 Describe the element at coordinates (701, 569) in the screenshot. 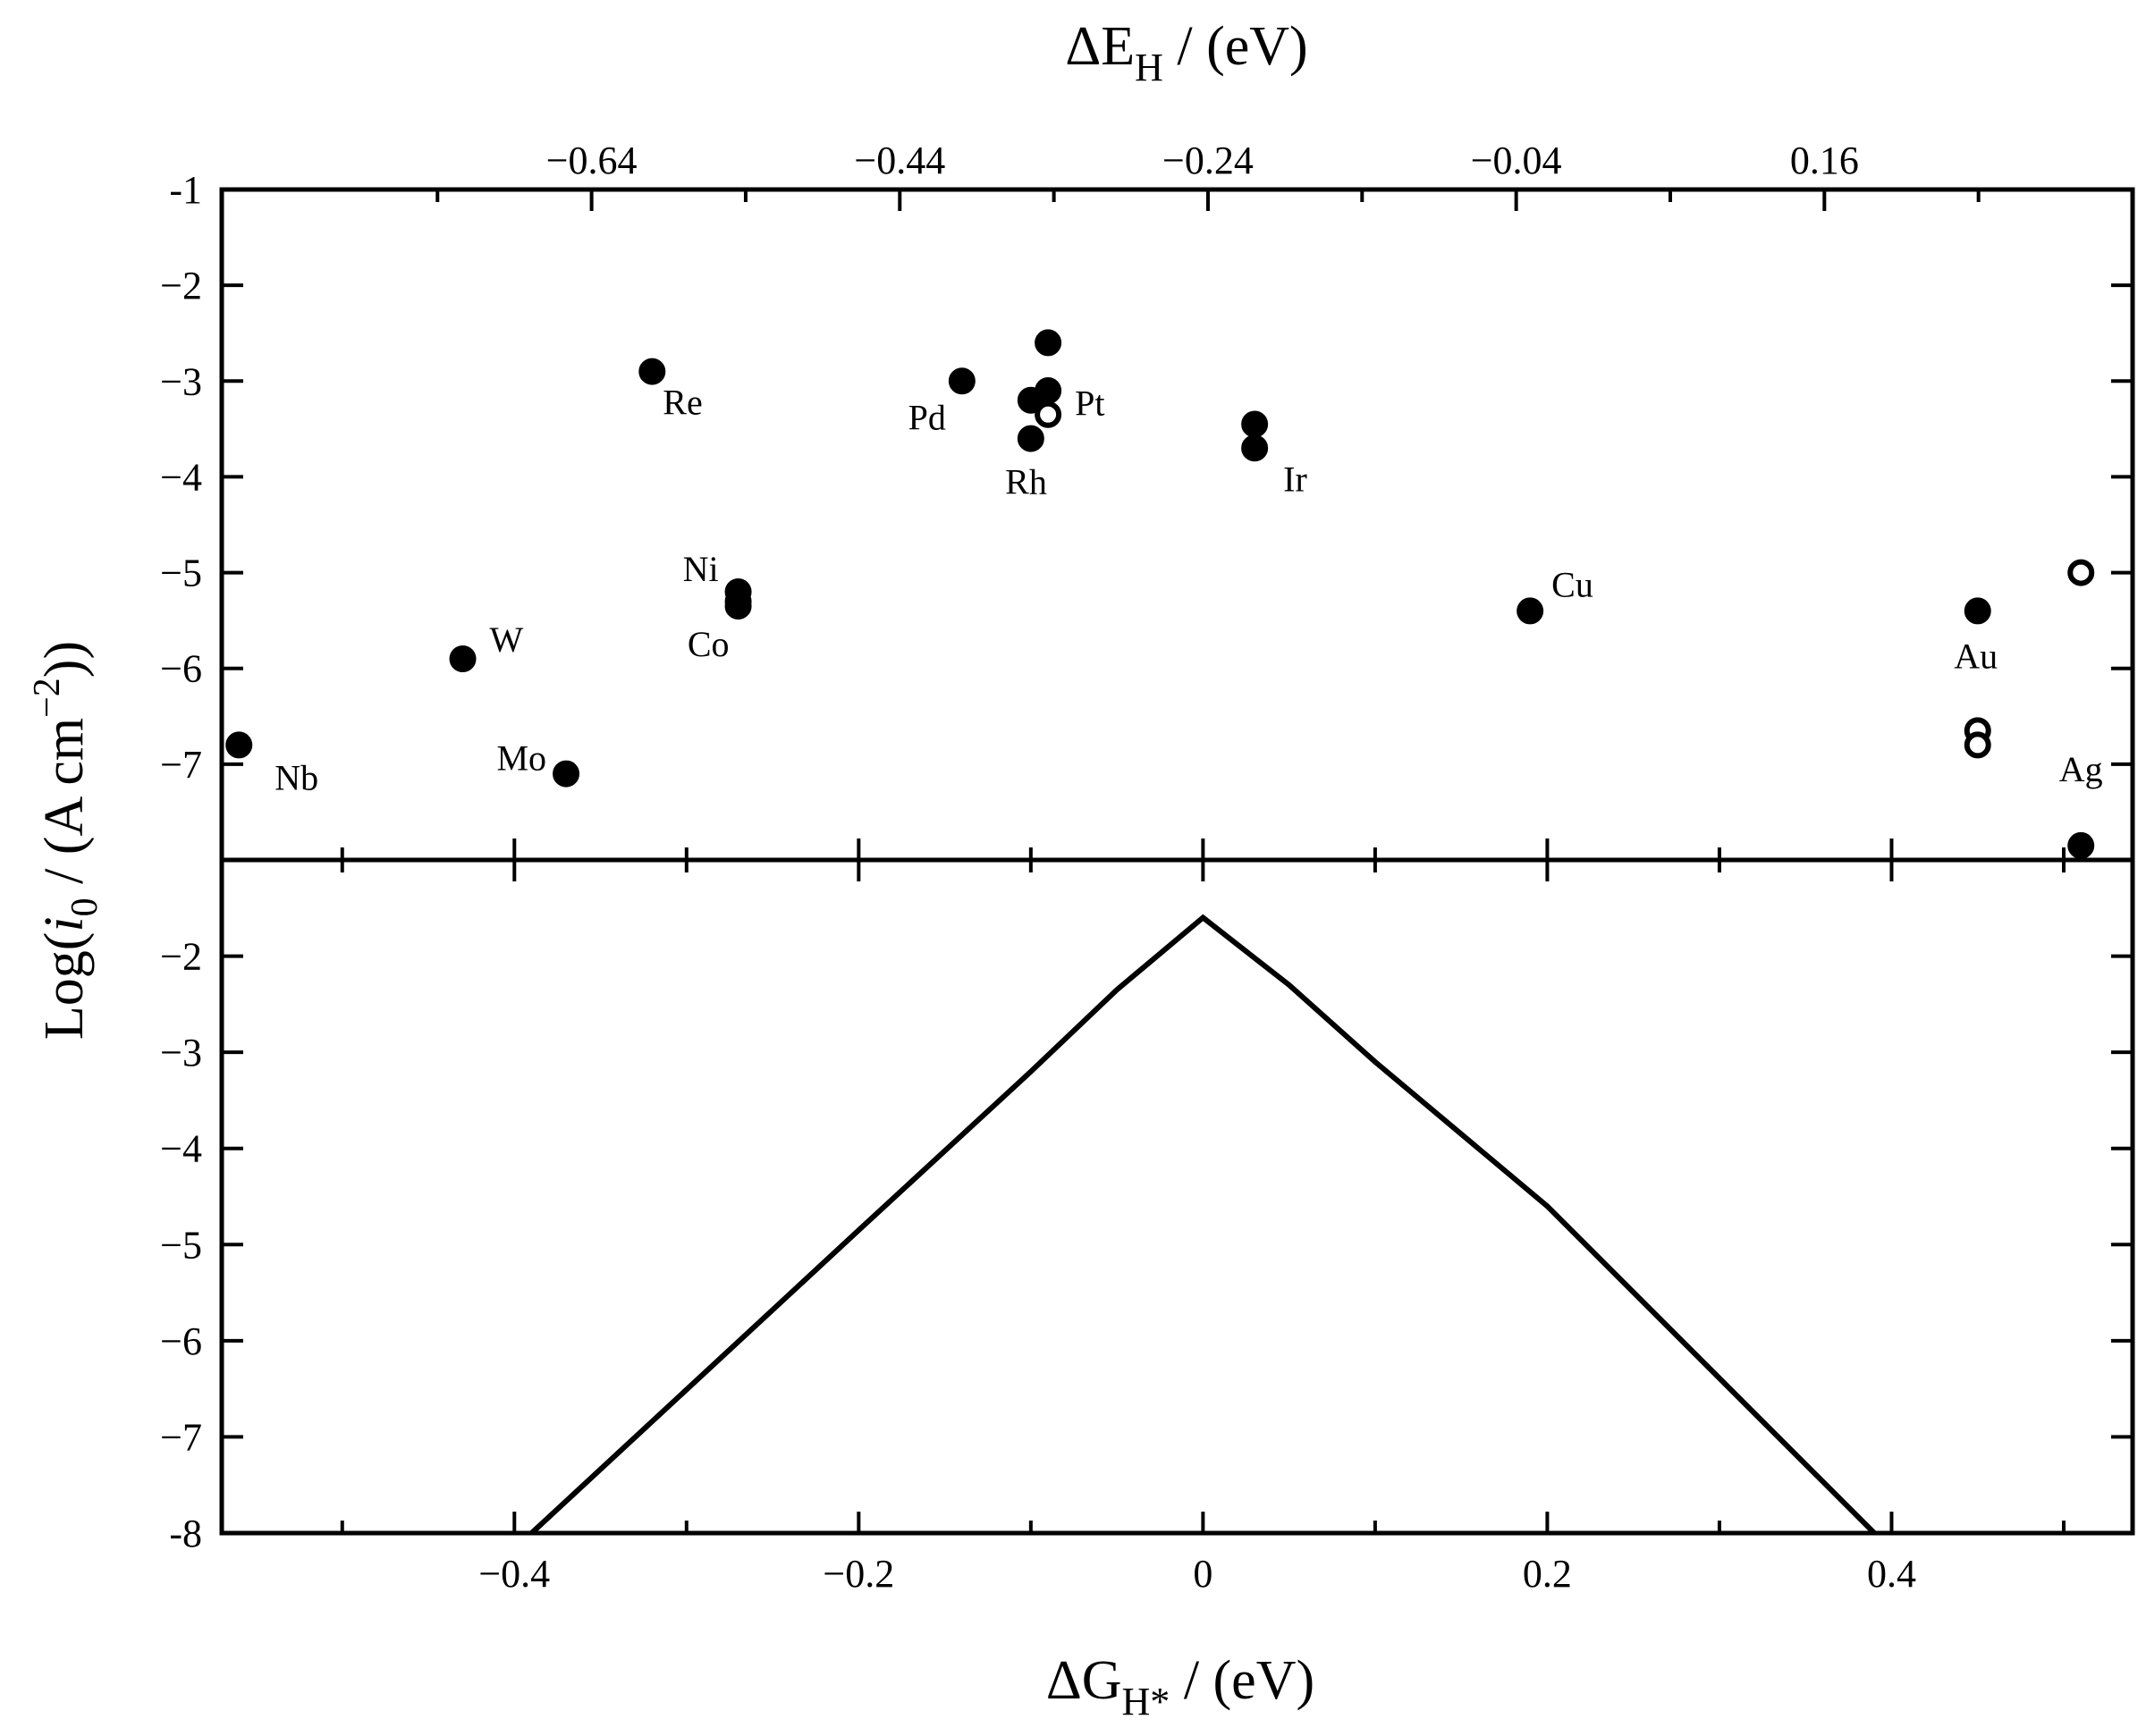

I see `point-label-ni: Ni` at that location.